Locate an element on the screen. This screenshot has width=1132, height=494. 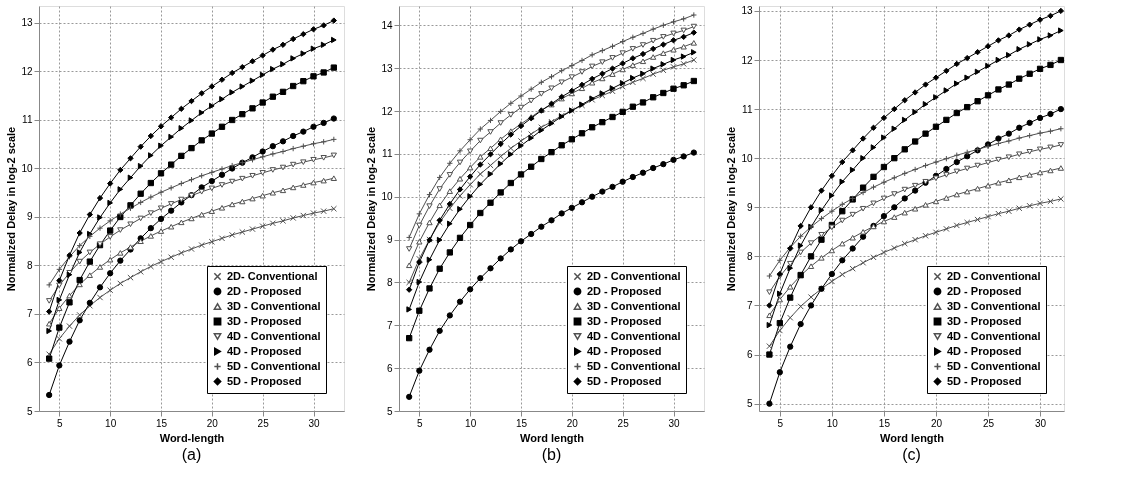
text: (b) is located at coordinates (551, 454).